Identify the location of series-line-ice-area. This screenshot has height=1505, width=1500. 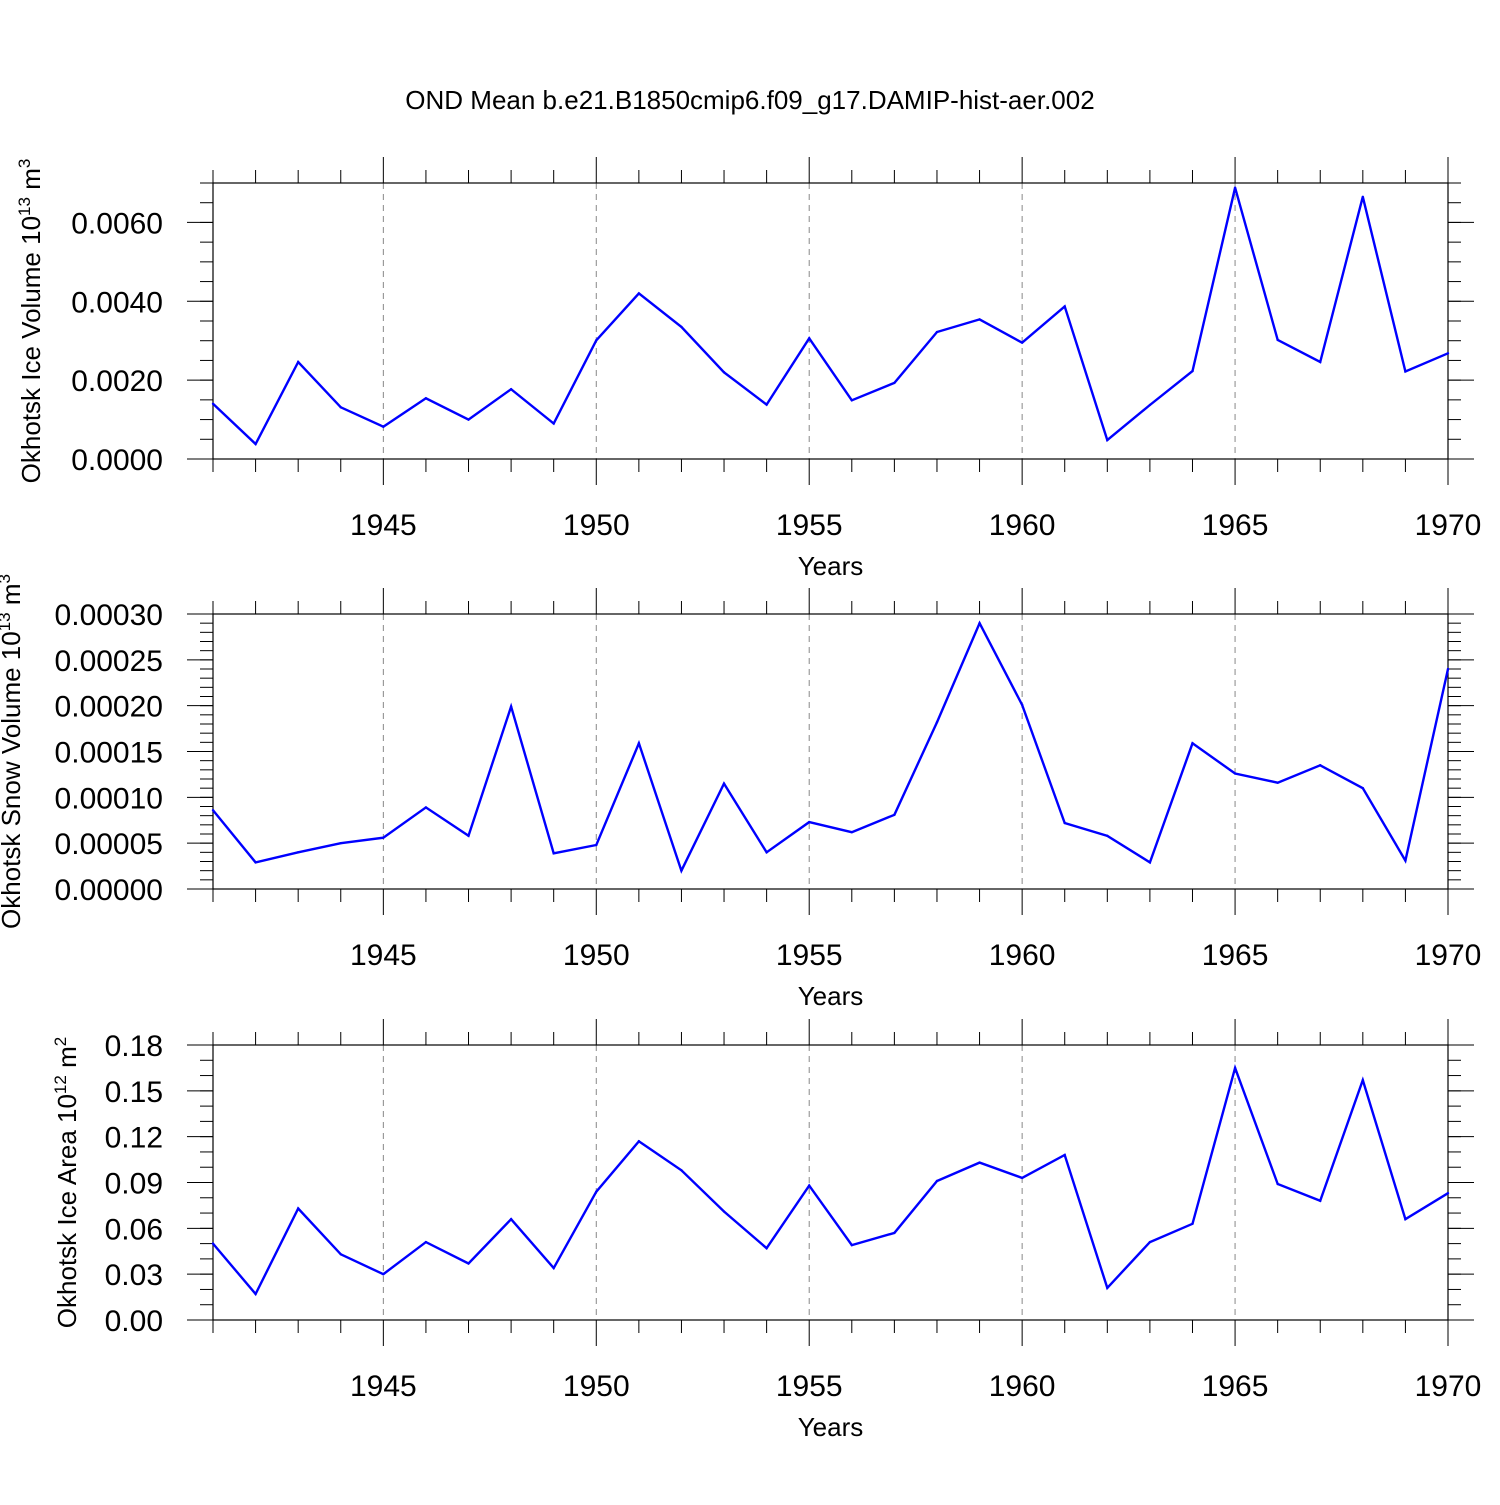
(830, 1180).